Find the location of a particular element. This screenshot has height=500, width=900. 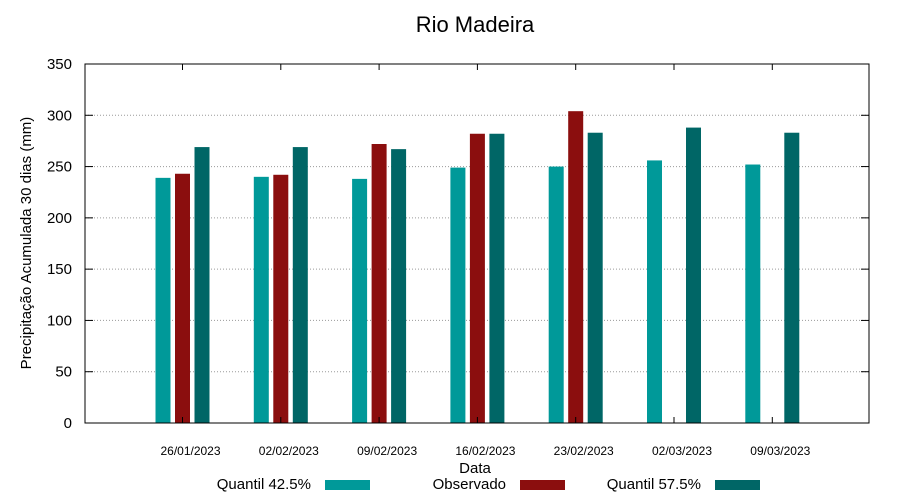

legend: Quantil 42.5% Observado Quantil 57.5% is located at coordinates (488, 484).